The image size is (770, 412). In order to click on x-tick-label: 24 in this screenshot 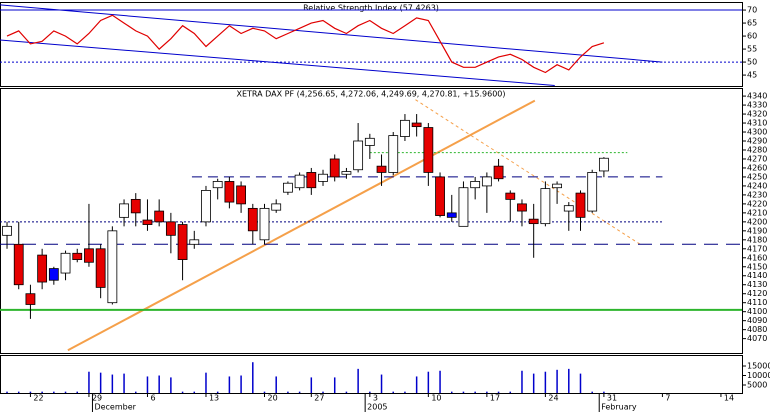, I will do `click(553, 398)`.